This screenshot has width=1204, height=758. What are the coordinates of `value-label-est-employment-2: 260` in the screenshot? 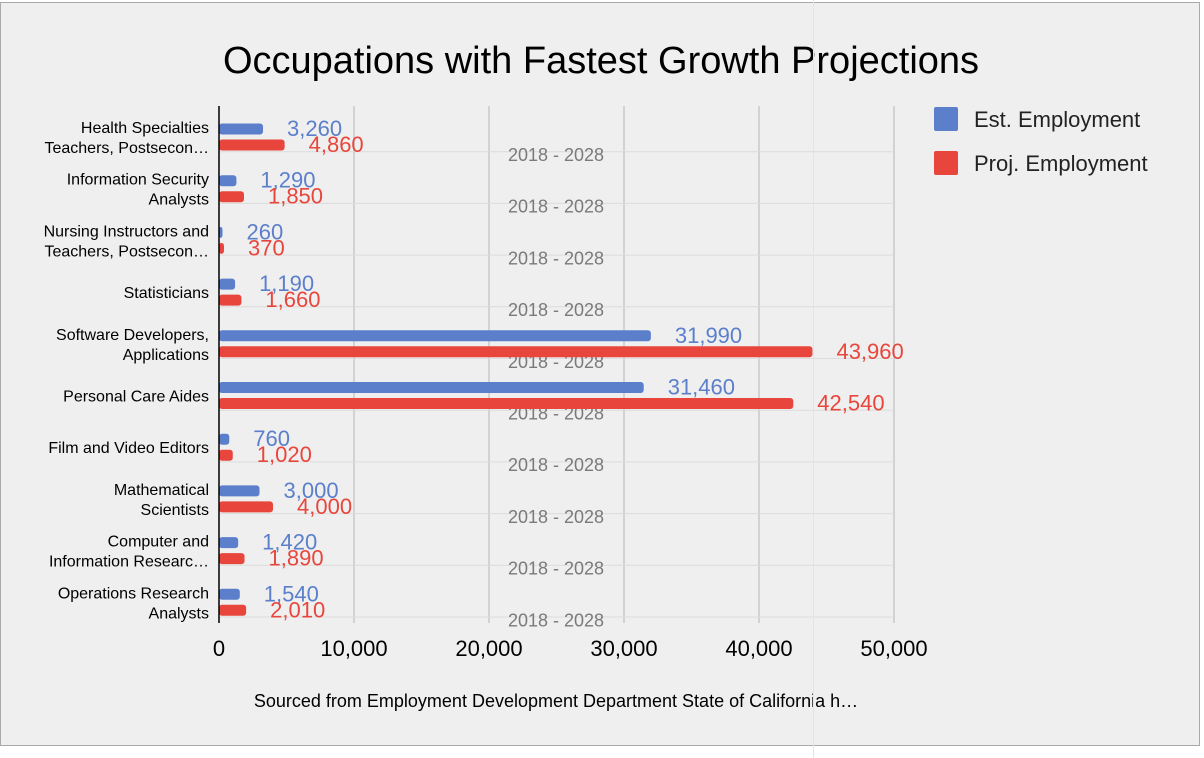 It's located at (265, 231).